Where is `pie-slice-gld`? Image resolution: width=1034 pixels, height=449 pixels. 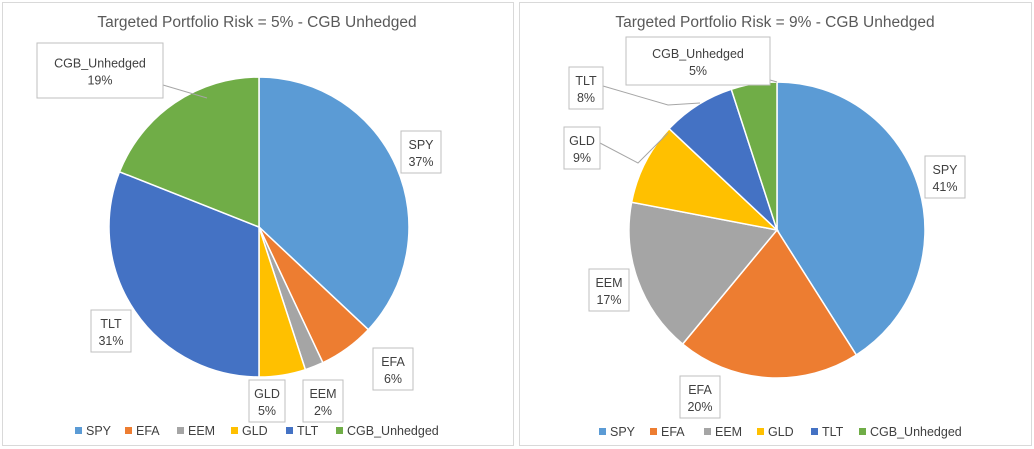
pie-slice-gld is located at coordinates (705, 179).